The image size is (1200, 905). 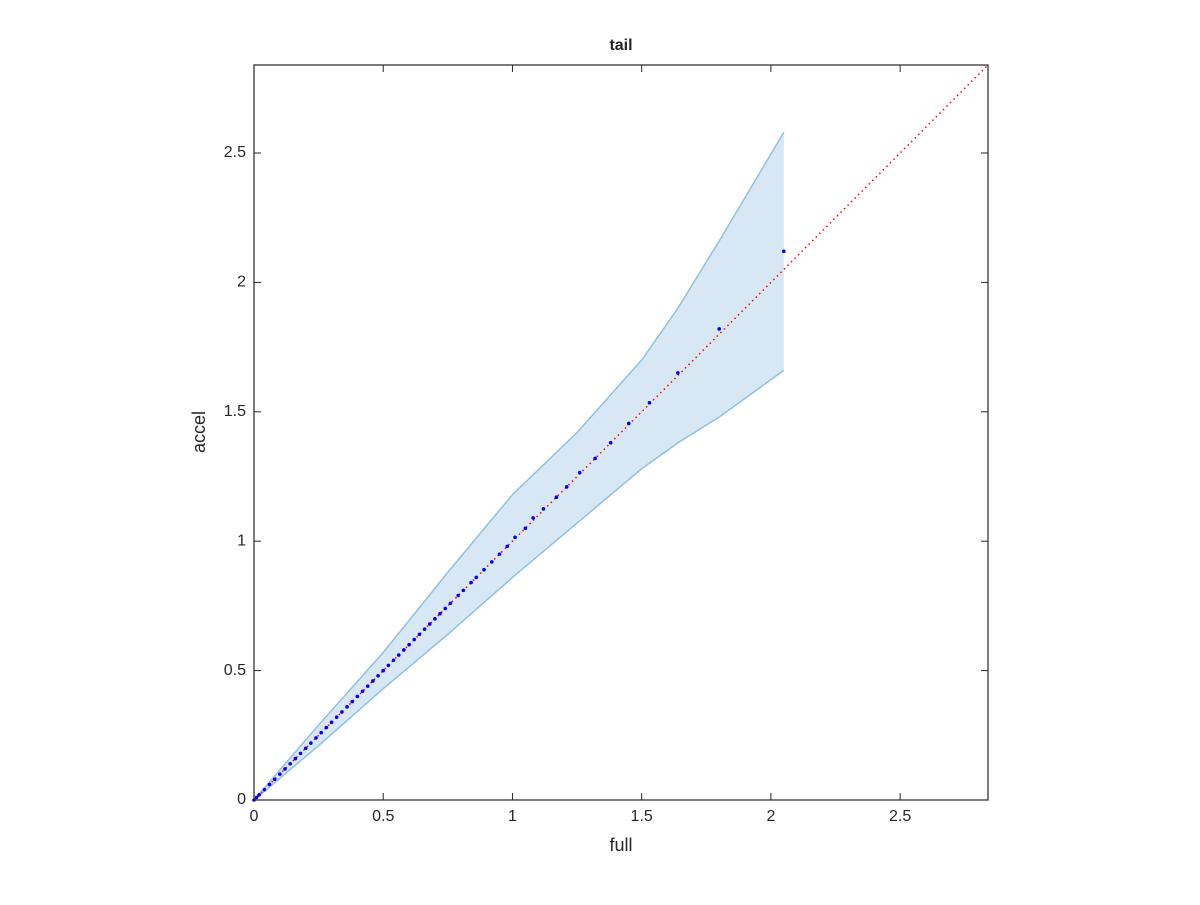 I want to click on y-tick-label: 0, so click(x=241, y=799).